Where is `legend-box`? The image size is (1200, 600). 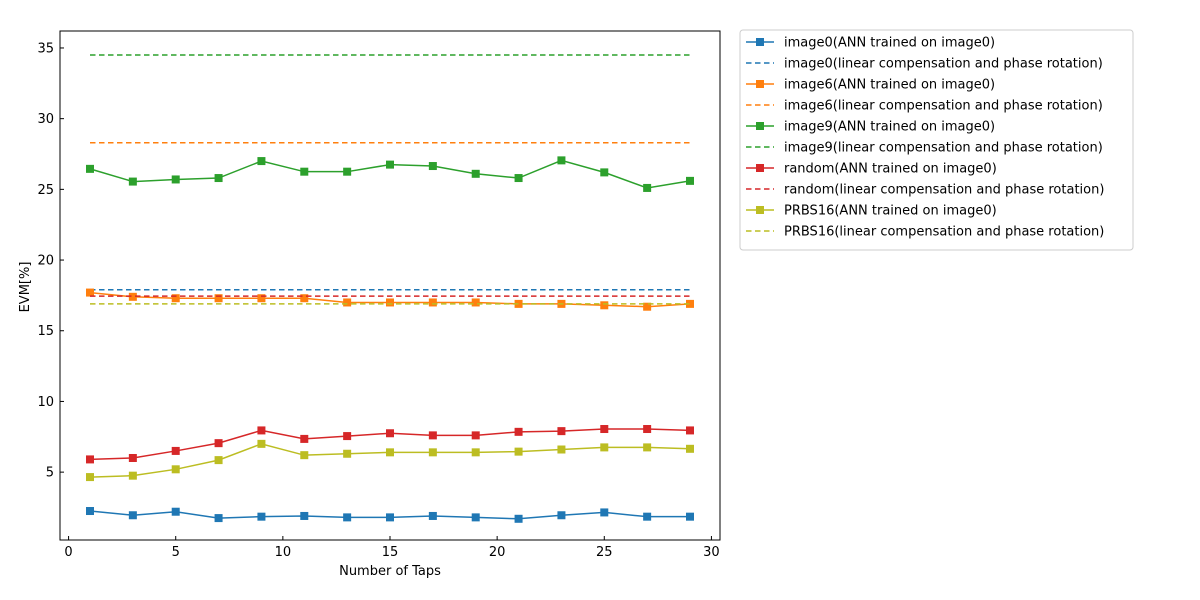 legend-box is located at coordinates (936, 140).